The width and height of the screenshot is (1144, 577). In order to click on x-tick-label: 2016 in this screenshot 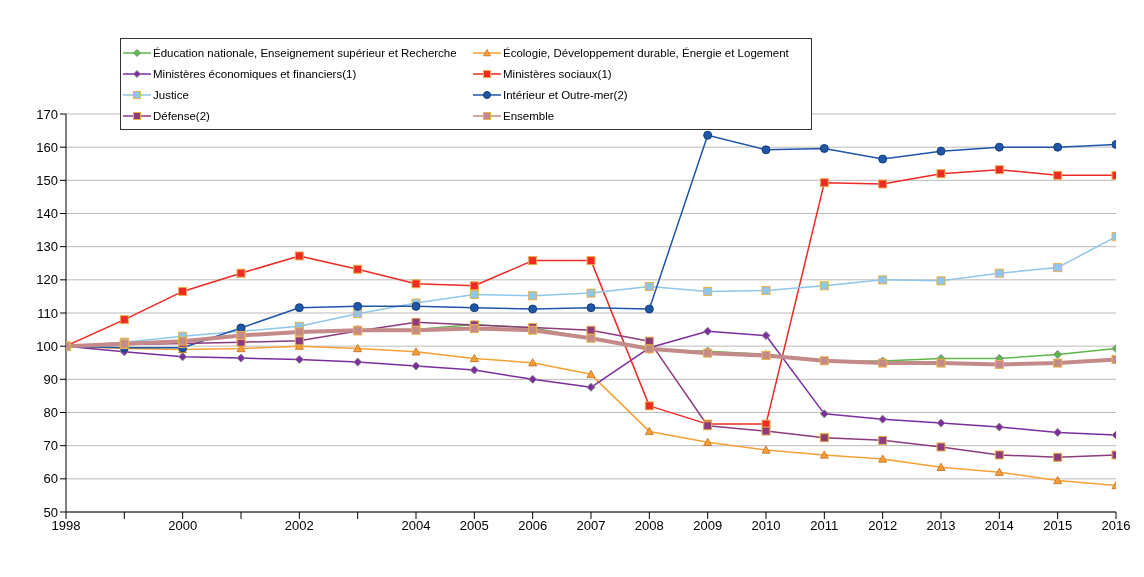, I will do `click(1116, 526)`.